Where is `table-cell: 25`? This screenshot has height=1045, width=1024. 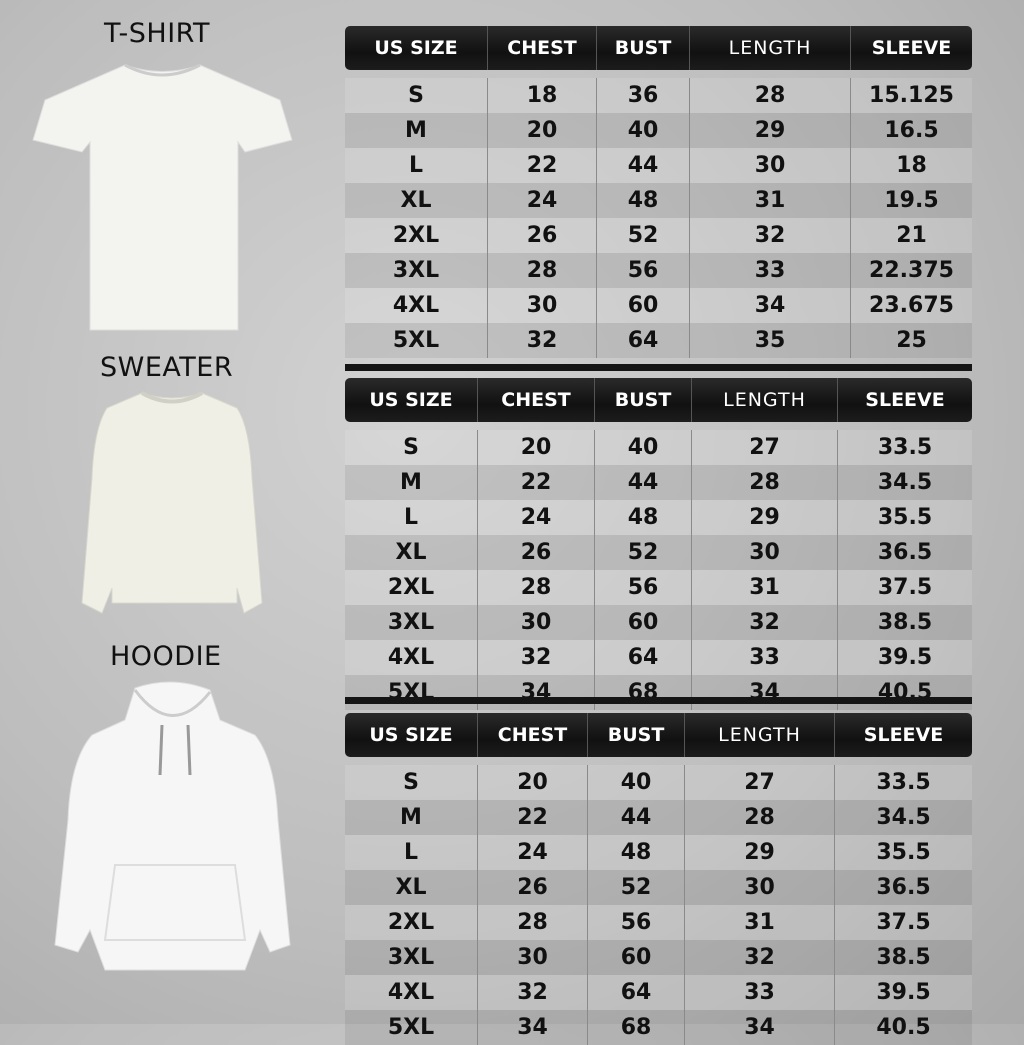
table-cell: 25 is located at coordinates (911, 340).